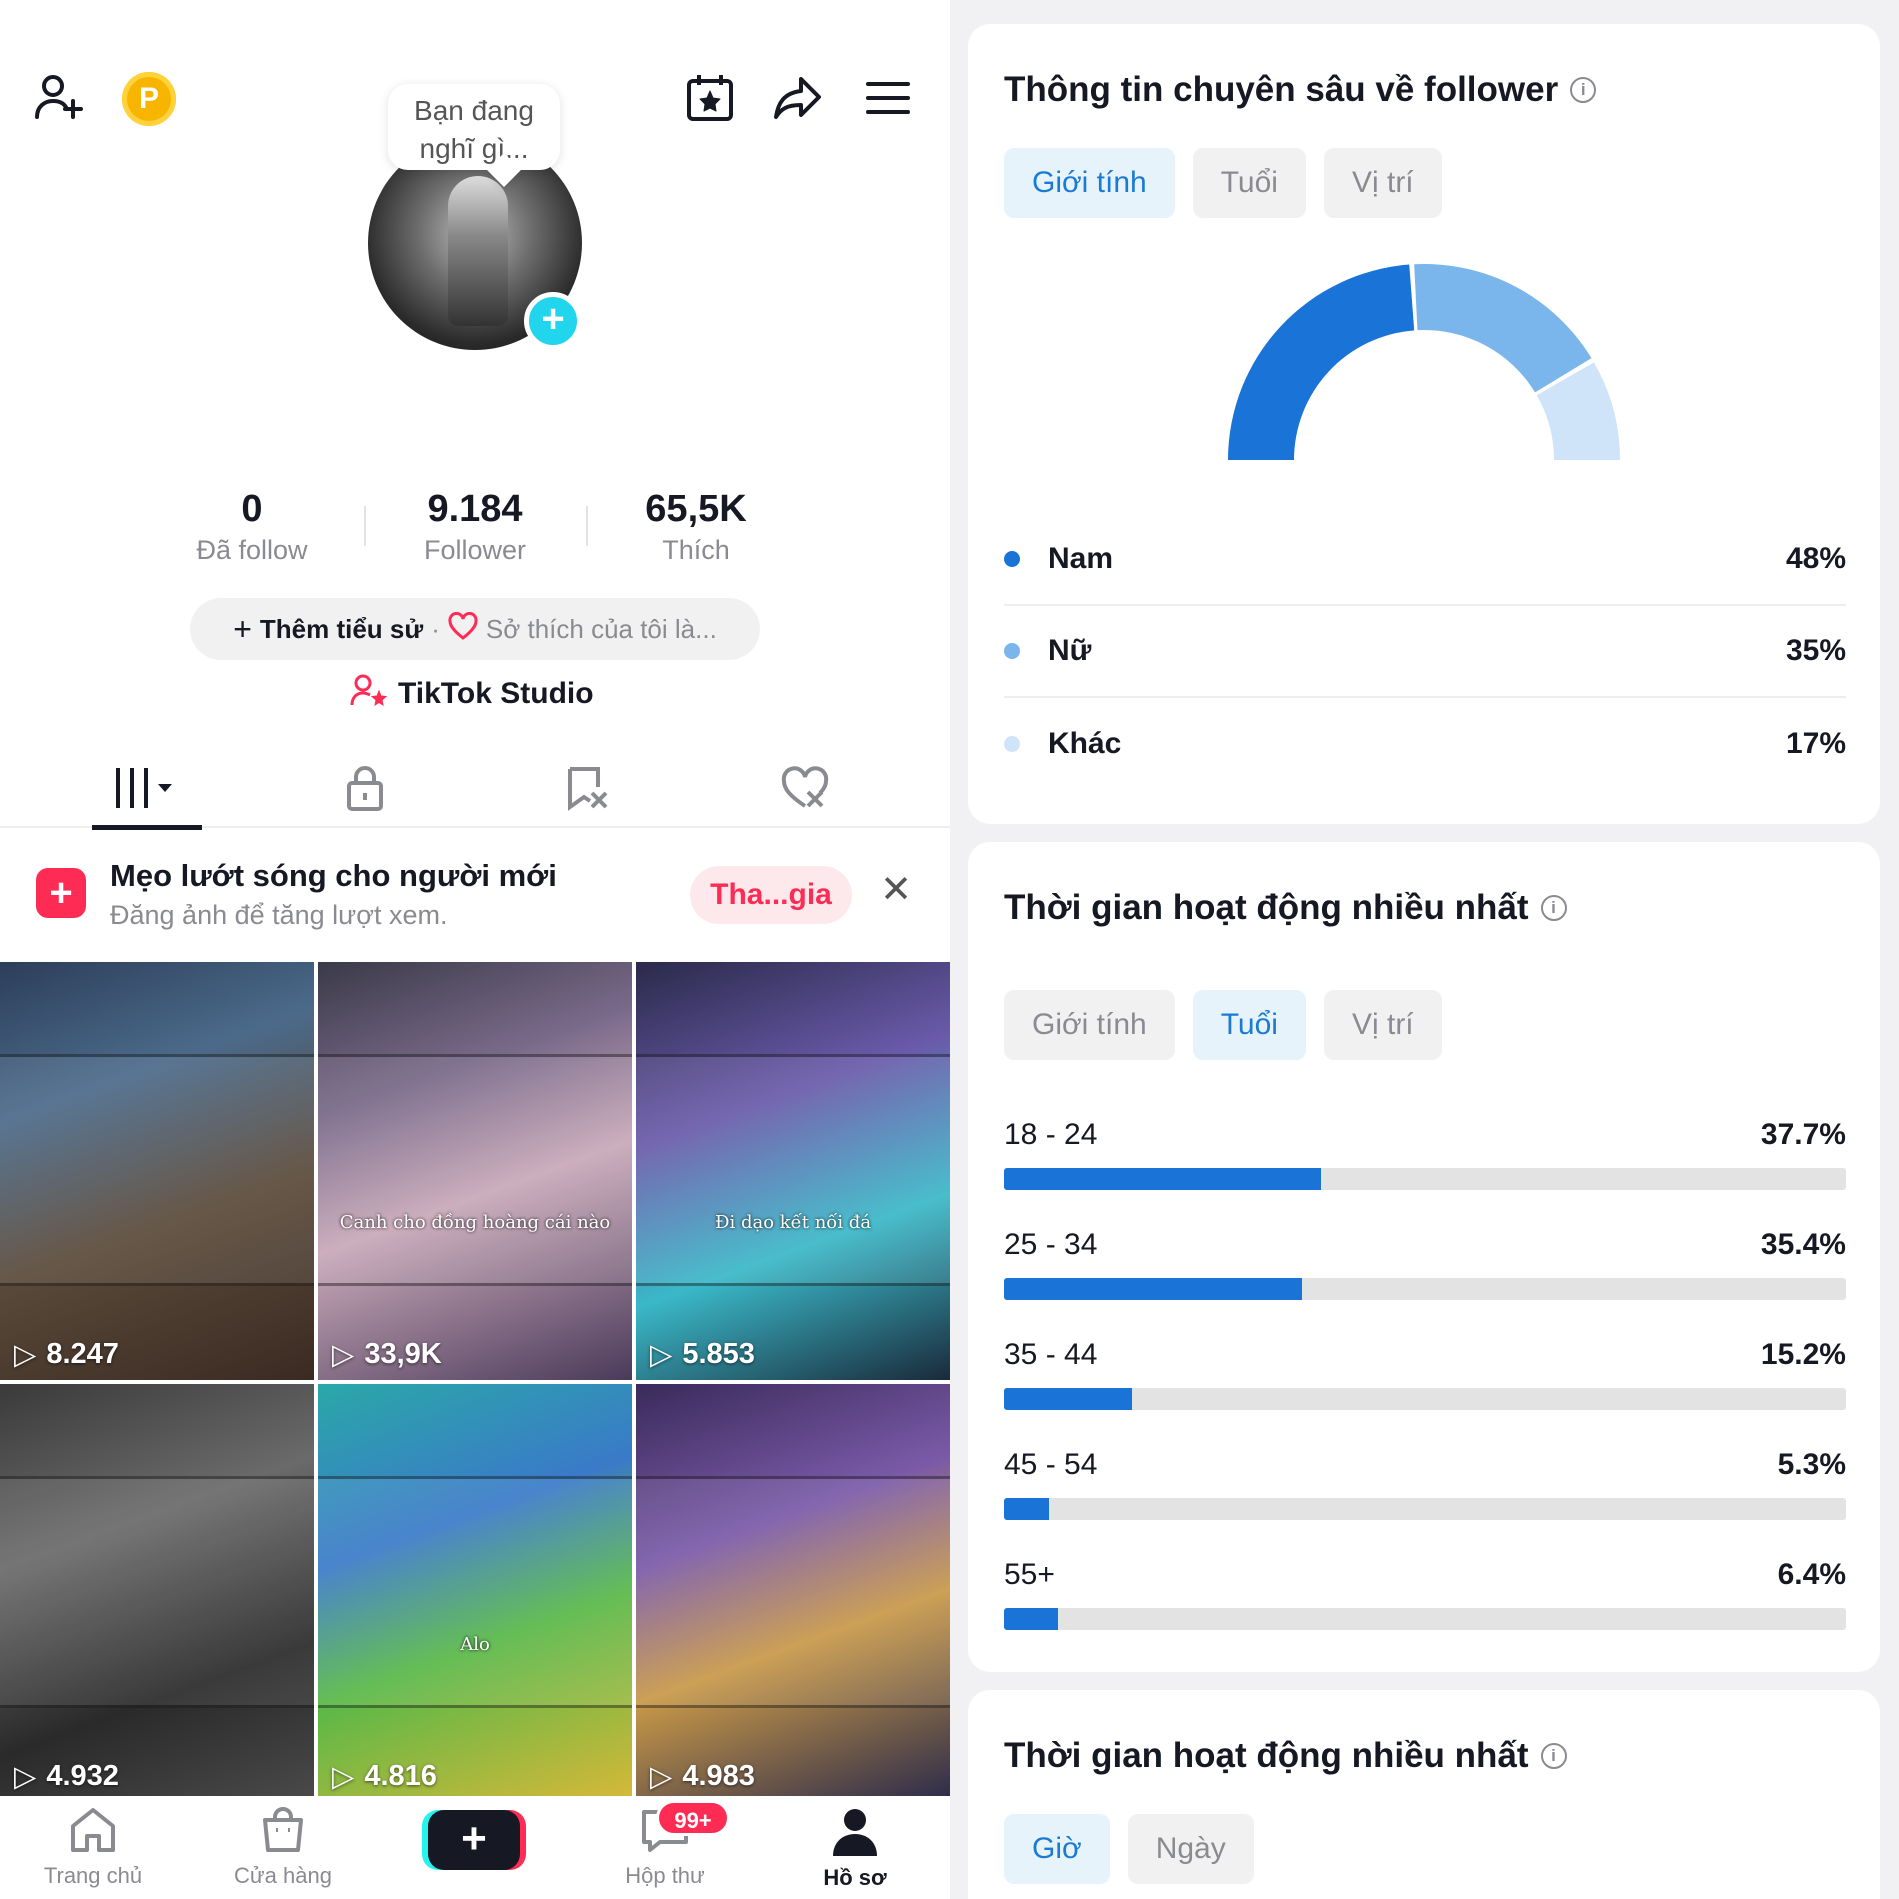  I want to click on view-count: ▷ 33,9K, so click(387, 1354).